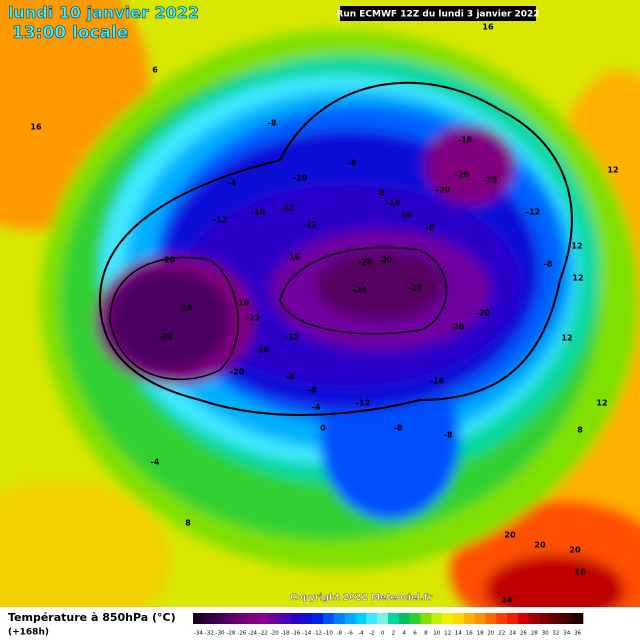  What do you see at coordinates (577, 634) in the screenshot?
I see `colorbar-tick-label: 36` at bounding box center [577, 634].